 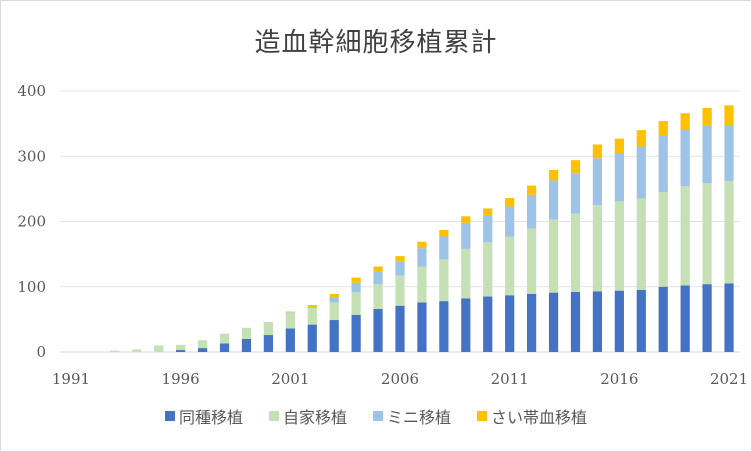 I want to click on x-tick-label: 2006, so click(x=400, y=379).